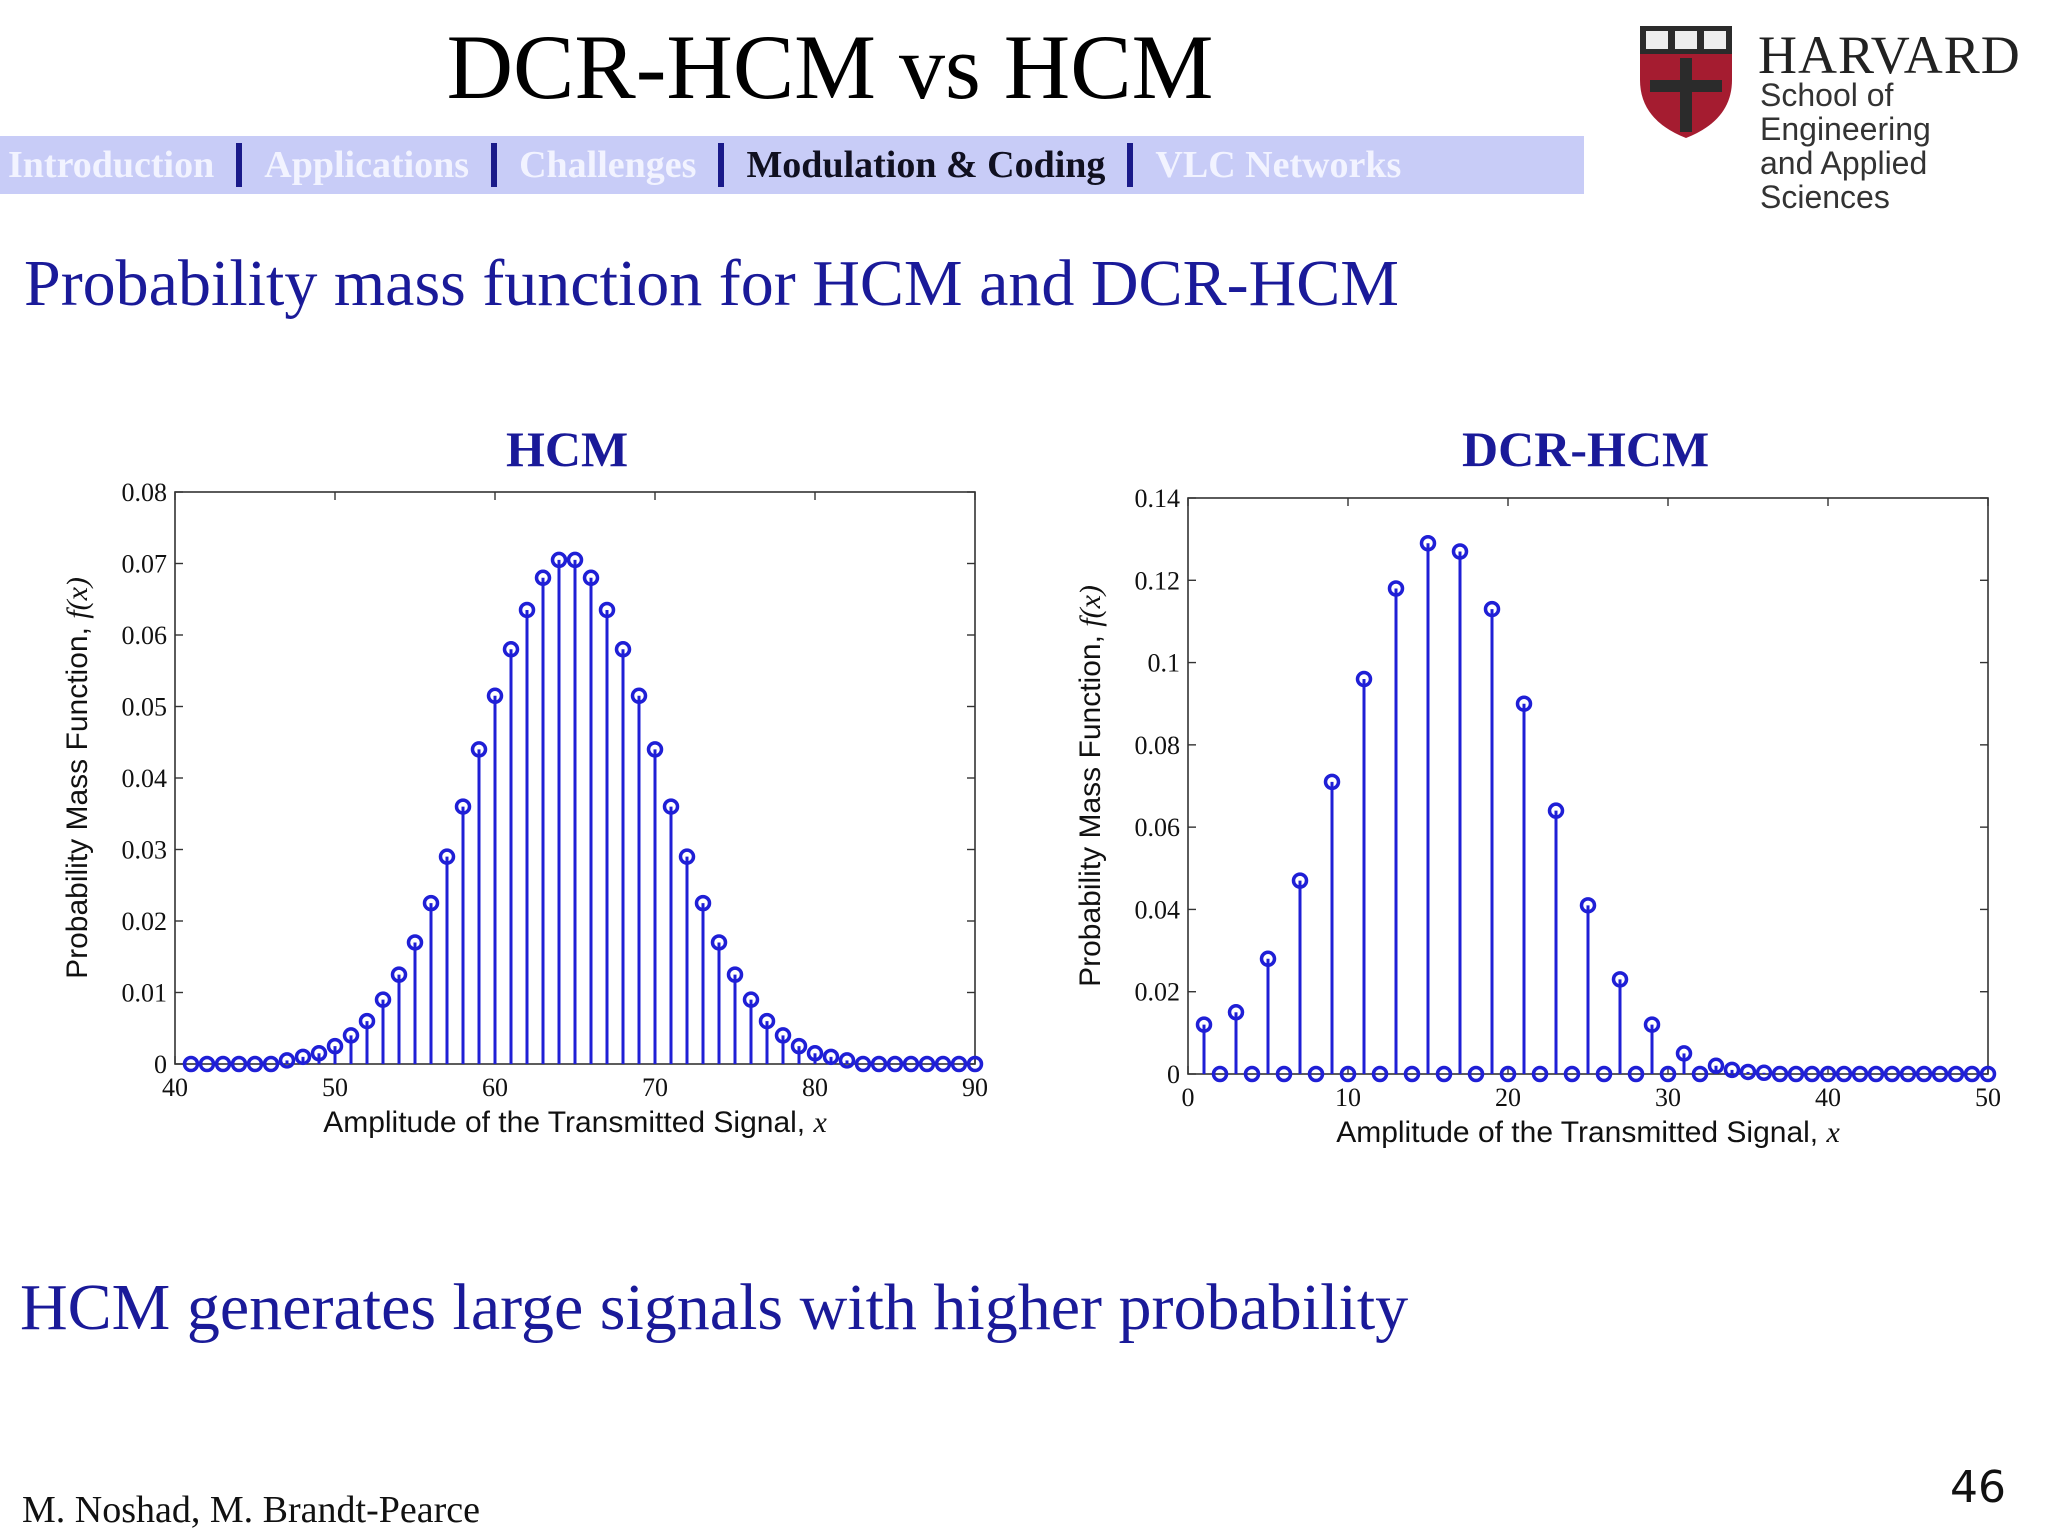 This screenshot has width=2048, height=1536. Describe the element at coordinates (145, 850) in the screenshot. I see `y-tick-label: 0.03` at that location.